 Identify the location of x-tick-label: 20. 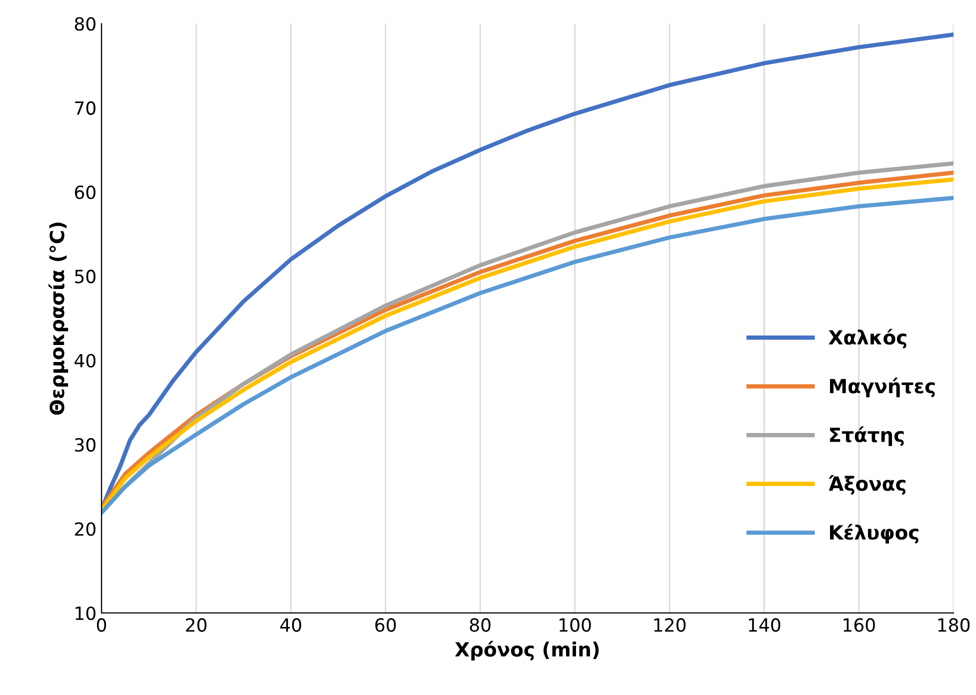
(196, 625).